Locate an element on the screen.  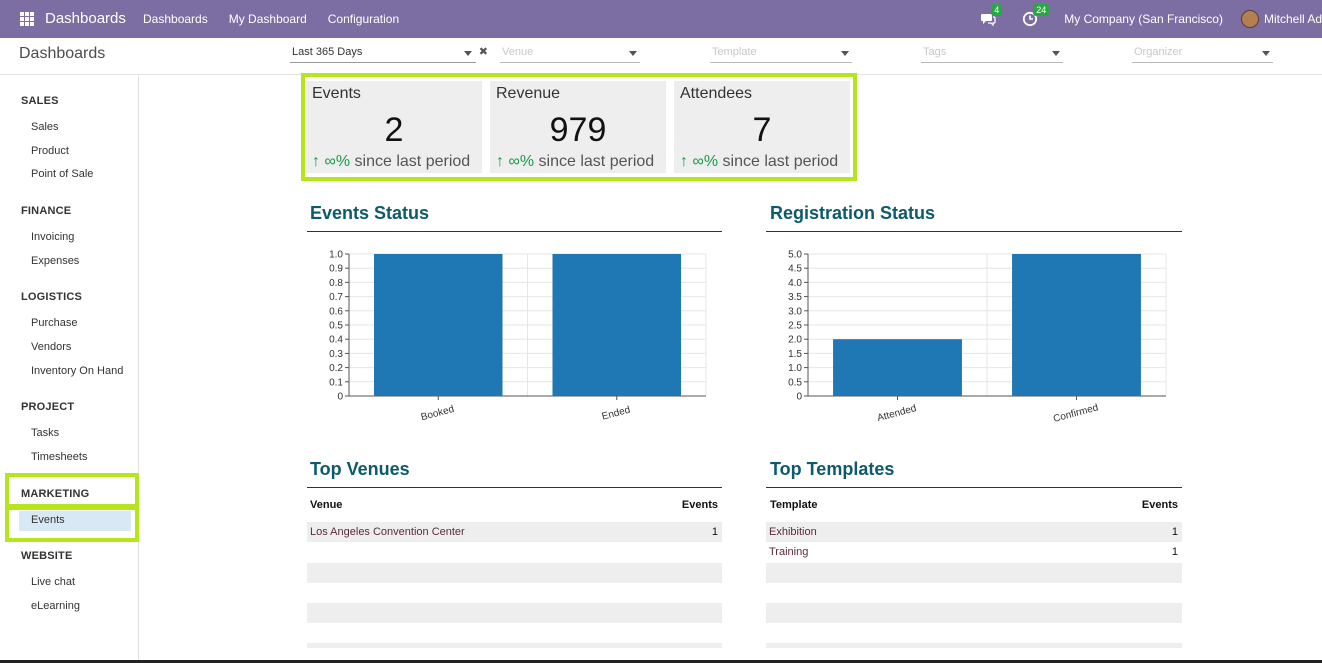
events-highlight is located at coordinates (72, 524).